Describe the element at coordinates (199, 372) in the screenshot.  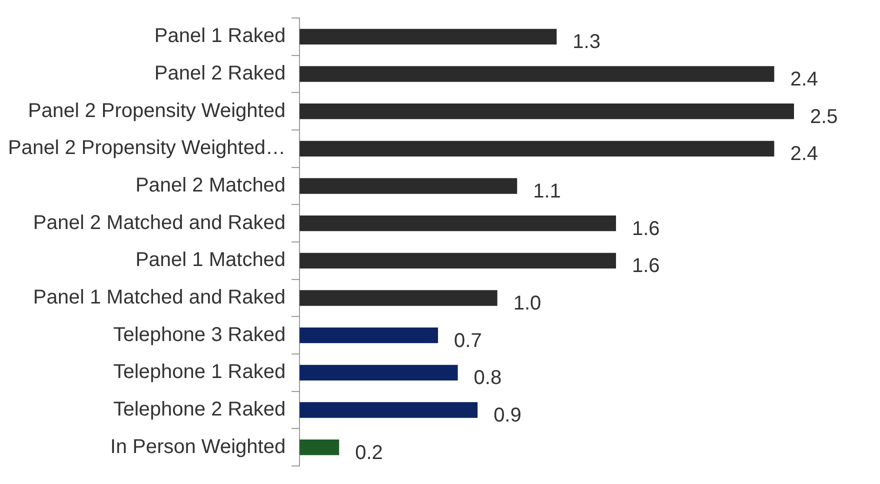
I see `y-tick-label: Telephone 1 Raked` at that location.